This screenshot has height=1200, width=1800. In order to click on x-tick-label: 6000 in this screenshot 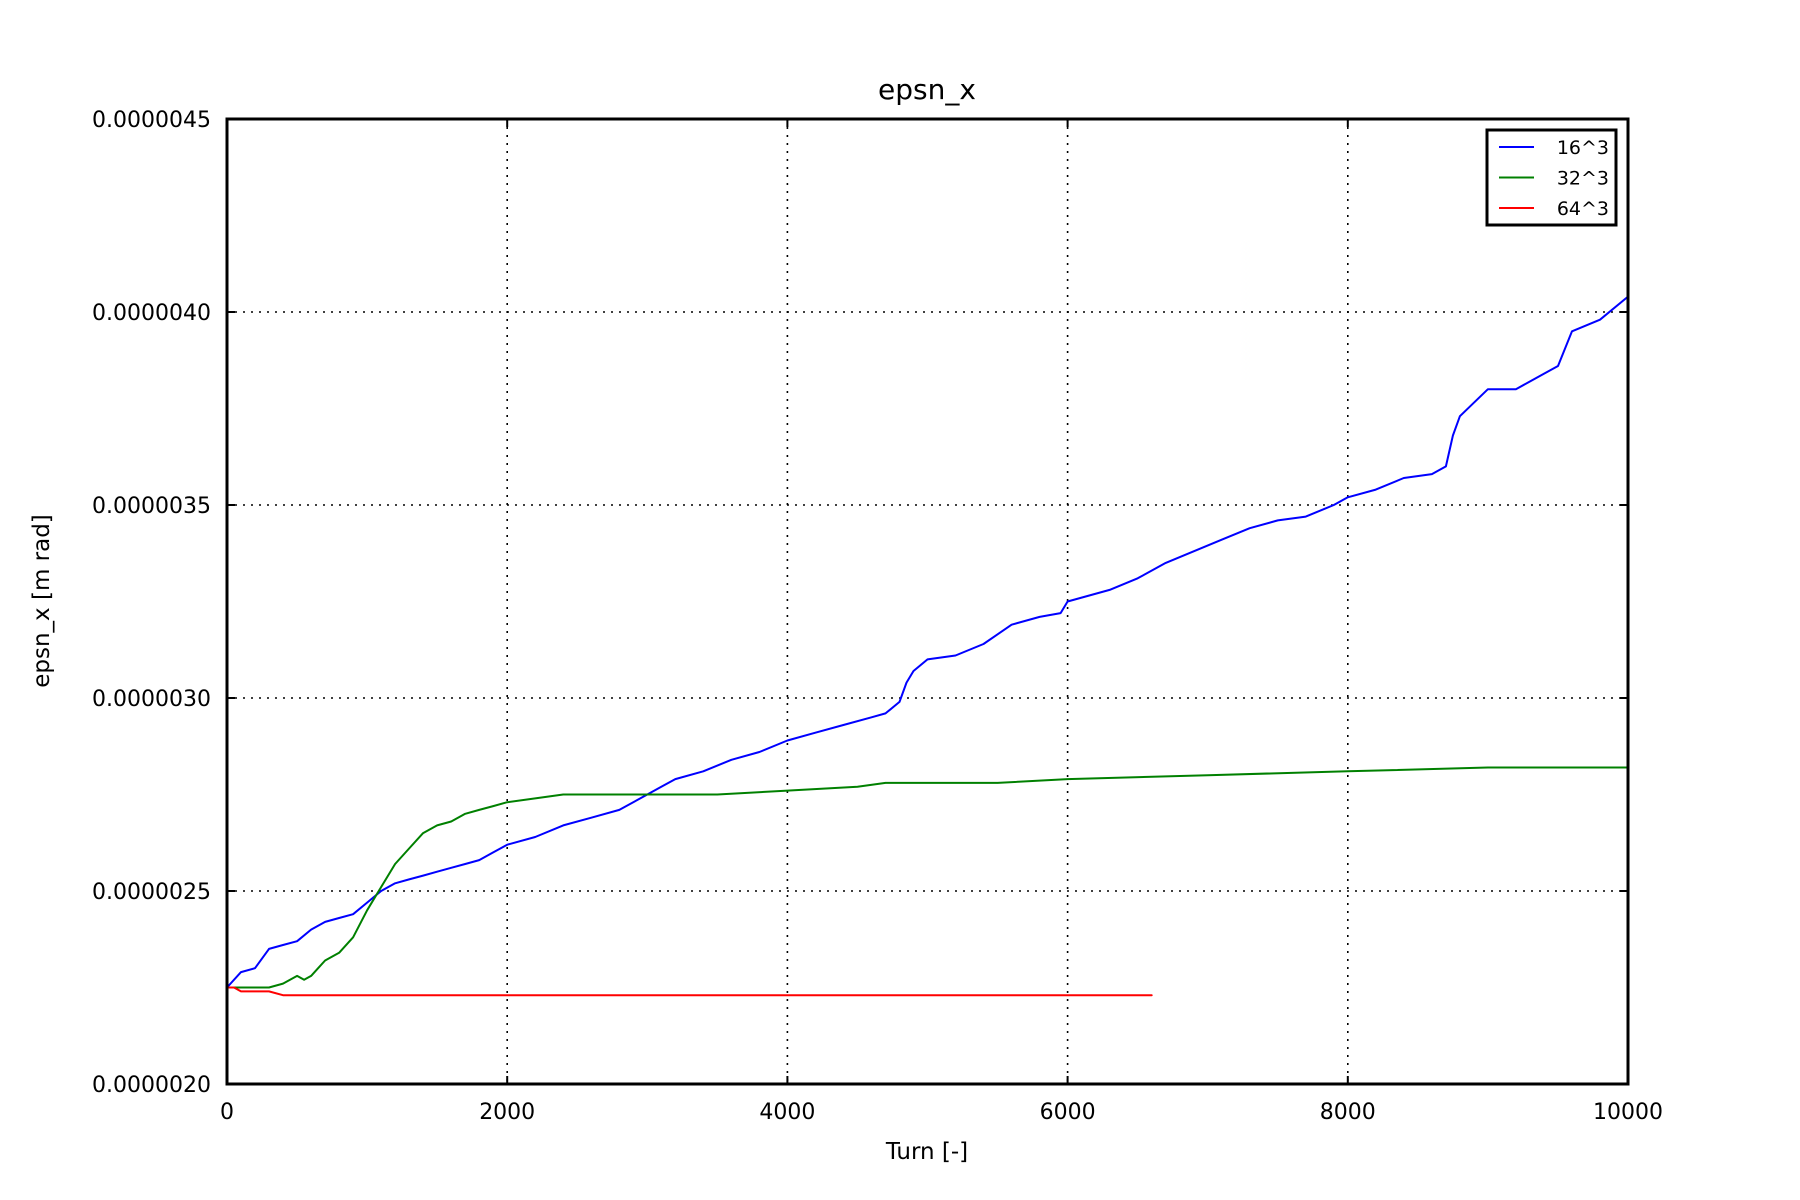, I will do `click(1068, 1112)`.